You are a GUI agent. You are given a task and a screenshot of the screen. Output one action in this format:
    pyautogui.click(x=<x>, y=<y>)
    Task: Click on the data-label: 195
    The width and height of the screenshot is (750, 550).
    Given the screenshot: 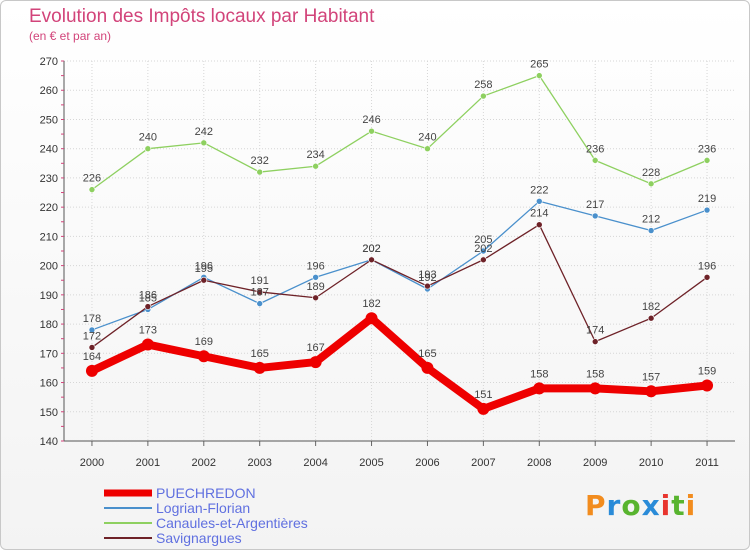 What is the action you would take?
    pyautogui.click(x=204, y=269)
    